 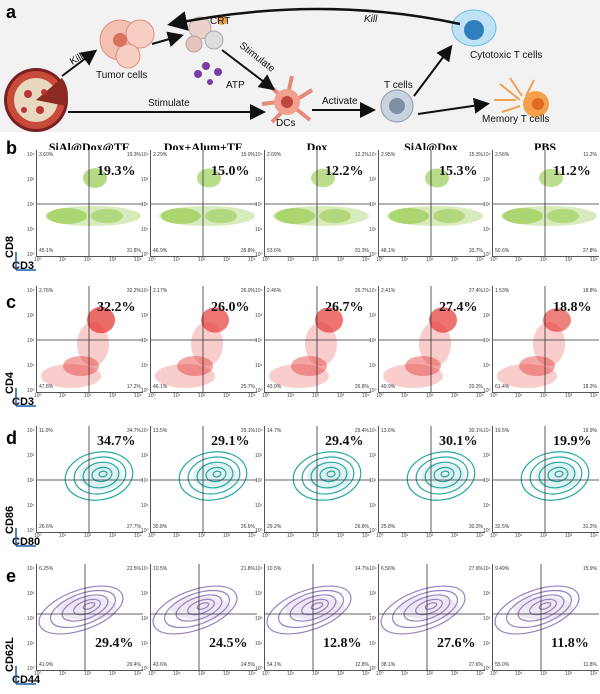 I want to click on quadrant-br-value: 30.3%, so click(x=475, y=527).